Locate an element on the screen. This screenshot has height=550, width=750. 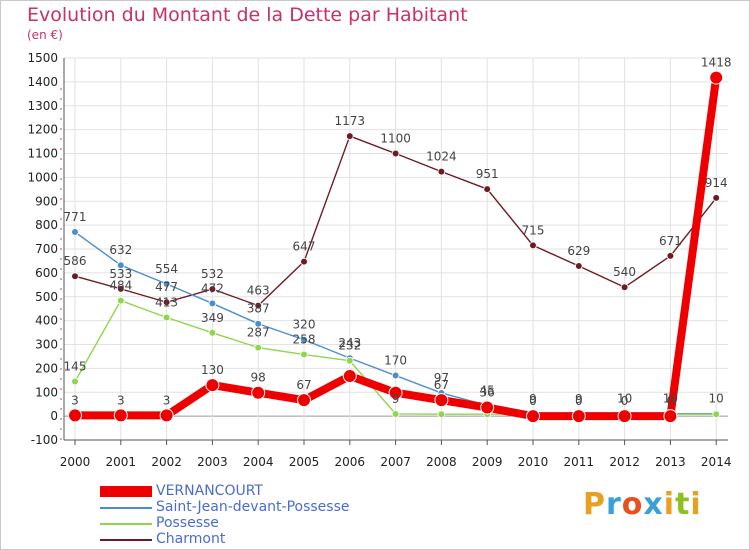
data-label: 36 is located at coordinates (487, 393).